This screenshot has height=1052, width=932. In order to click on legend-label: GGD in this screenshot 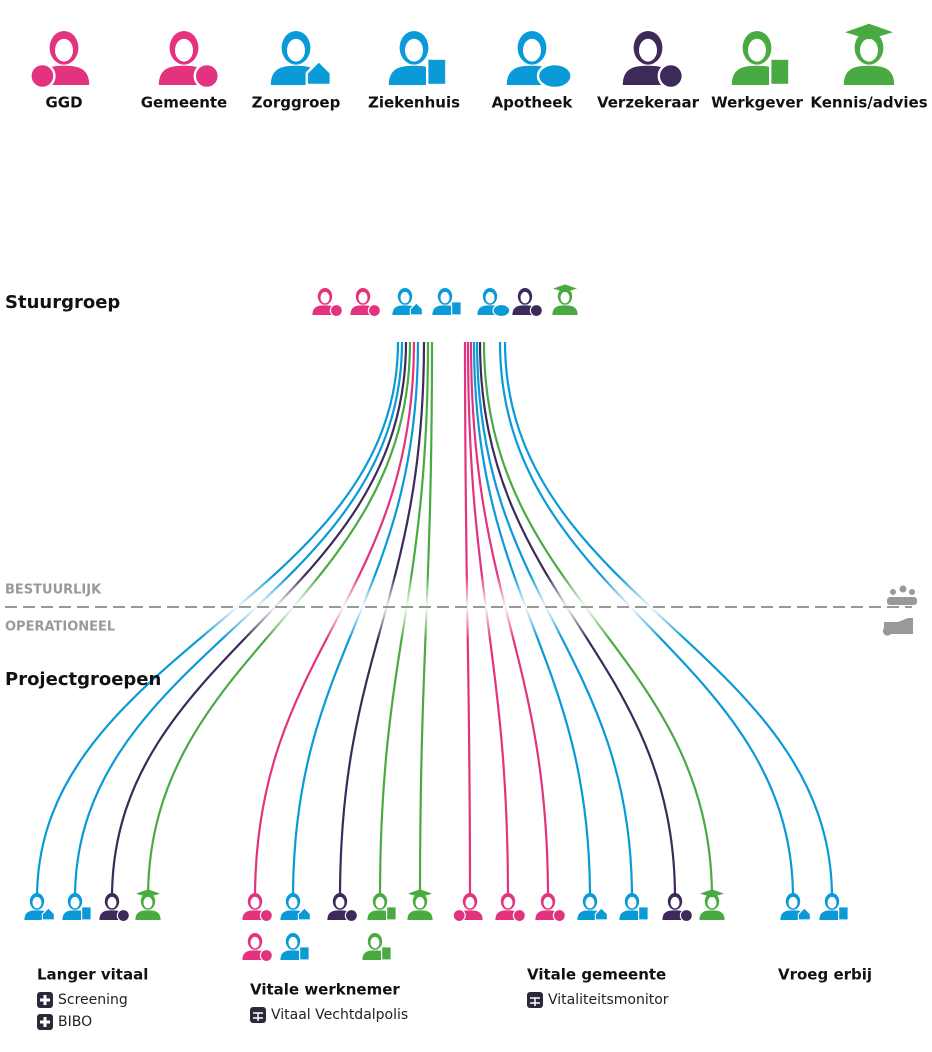, I will do `click(63, 103)`.